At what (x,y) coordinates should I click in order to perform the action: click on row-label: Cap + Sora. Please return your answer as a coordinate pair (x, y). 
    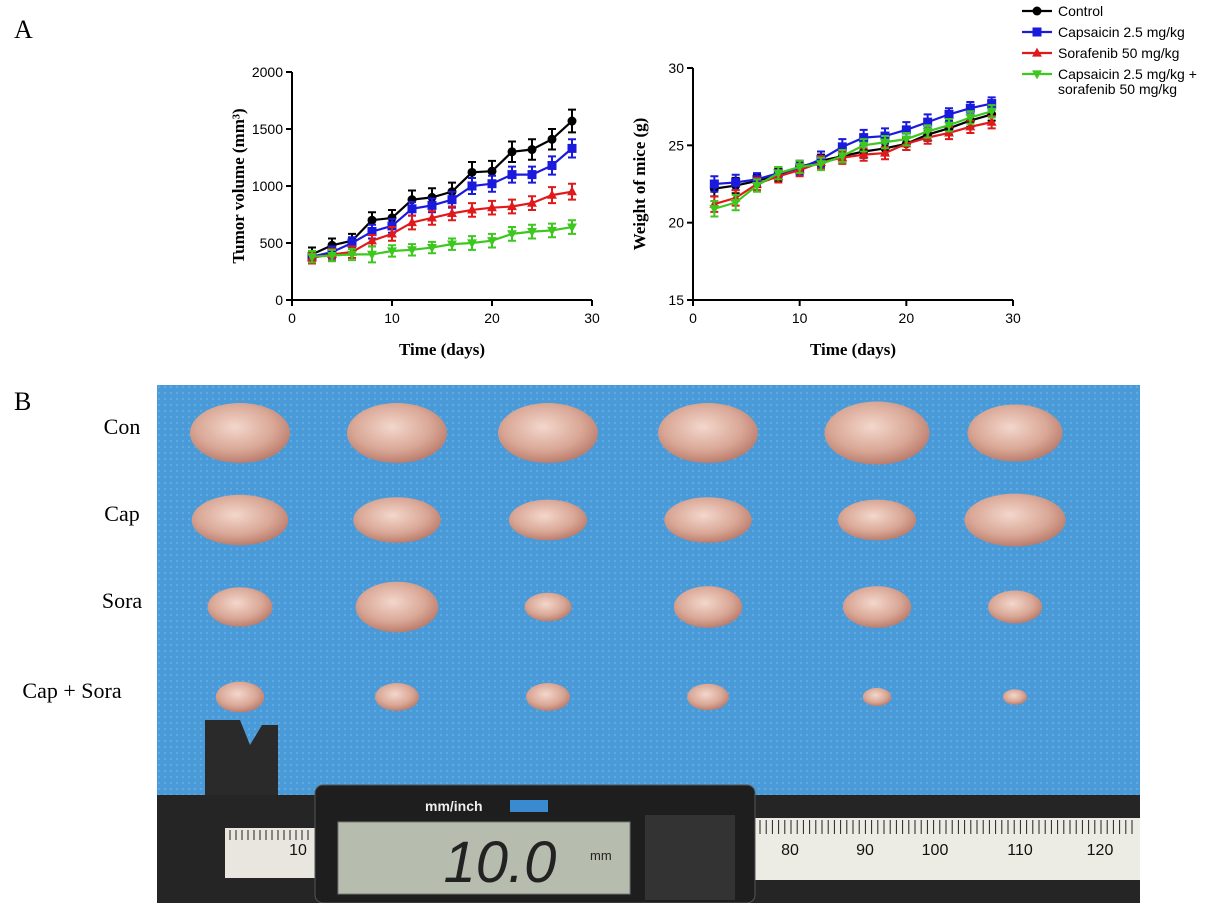
    Looking at the image, I should click on (71, 690).